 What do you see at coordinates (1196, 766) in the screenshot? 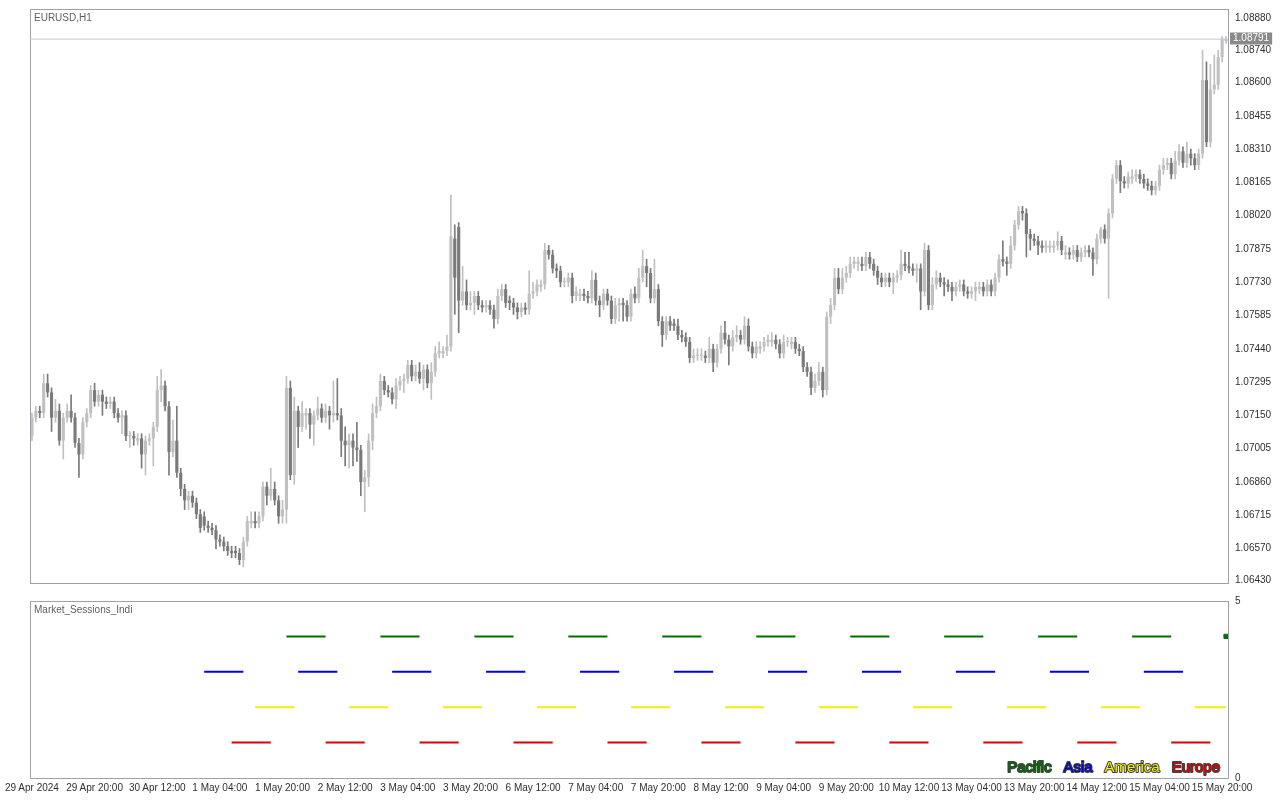
I see `series-label: Europe` at bounding box center [1196, 766].